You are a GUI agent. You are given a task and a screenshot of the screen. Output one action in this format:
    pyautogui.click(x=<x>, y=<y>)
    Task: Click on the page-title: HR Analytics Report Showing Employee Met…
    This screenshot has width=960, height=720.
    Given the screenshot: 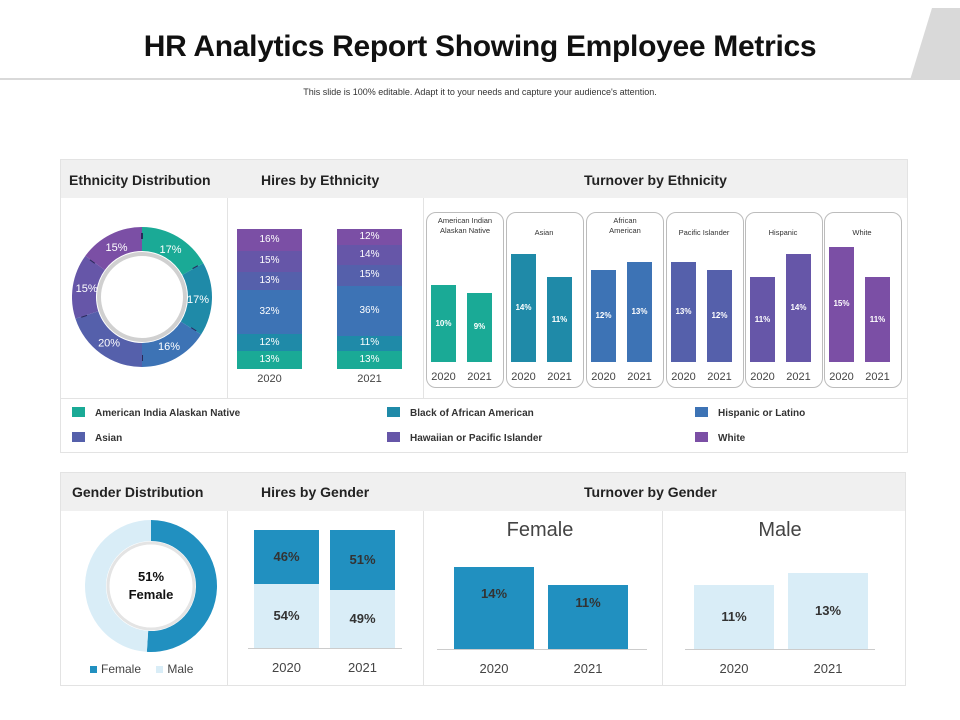 What is the action you would take?
    pyautogui.click(x=480, y=46)
    